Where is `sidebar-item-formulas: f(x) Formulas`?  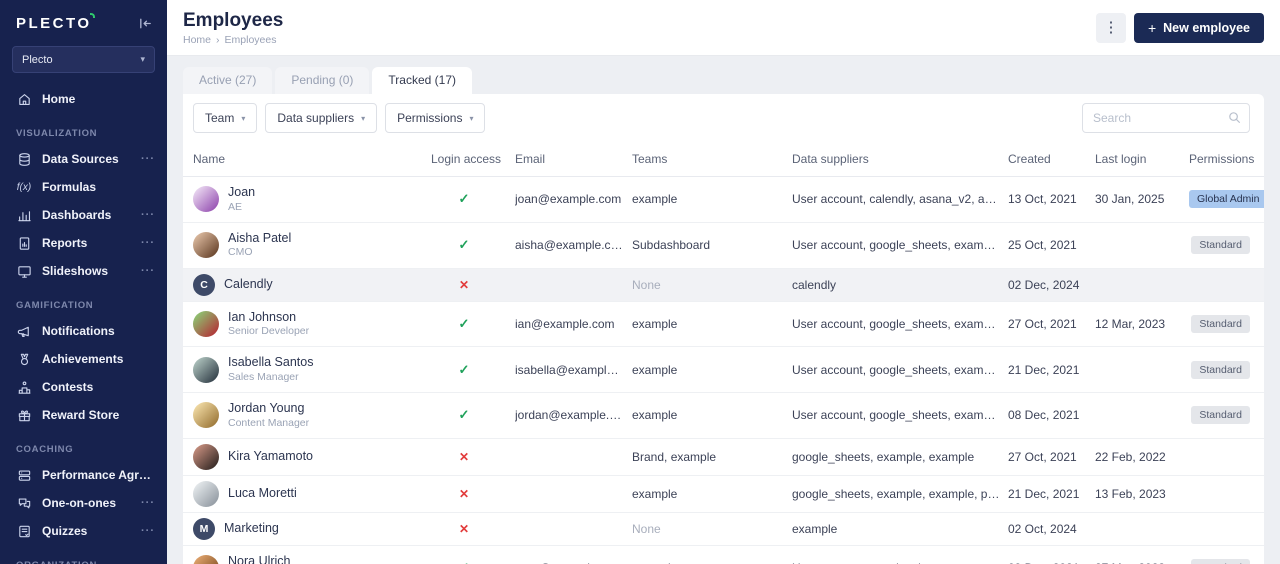
sidebar-item-formulas: f(x) Formulas is located at coordinates (83, 187).